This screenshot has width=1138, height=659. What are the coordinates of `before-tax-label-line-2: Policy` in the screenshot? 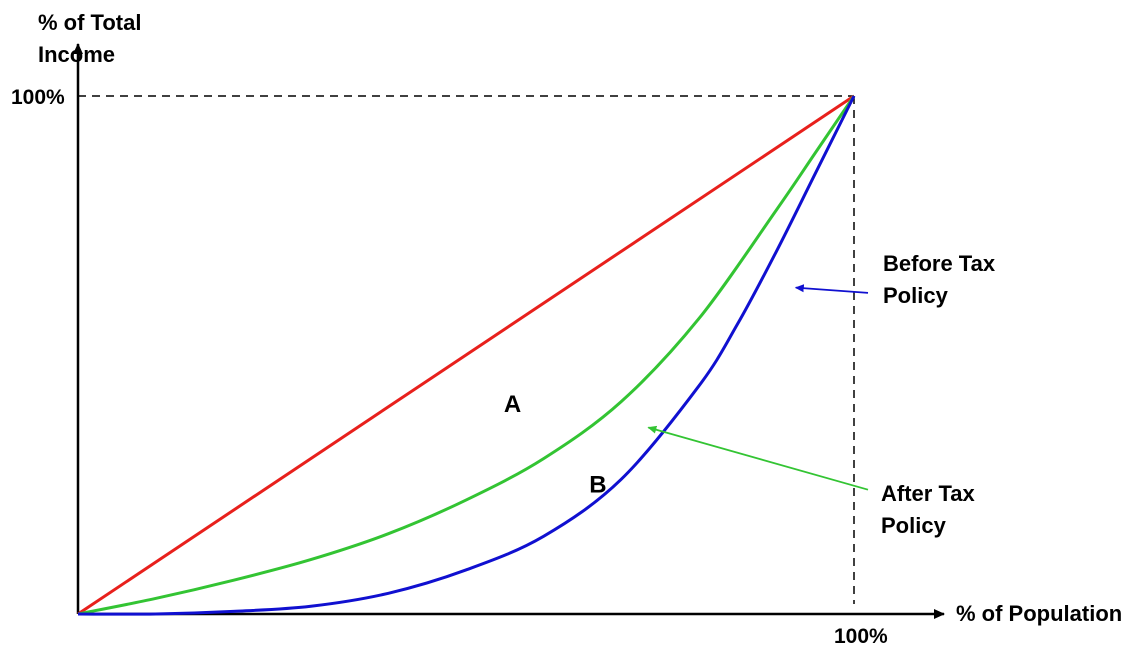 It's located at (916, 295).